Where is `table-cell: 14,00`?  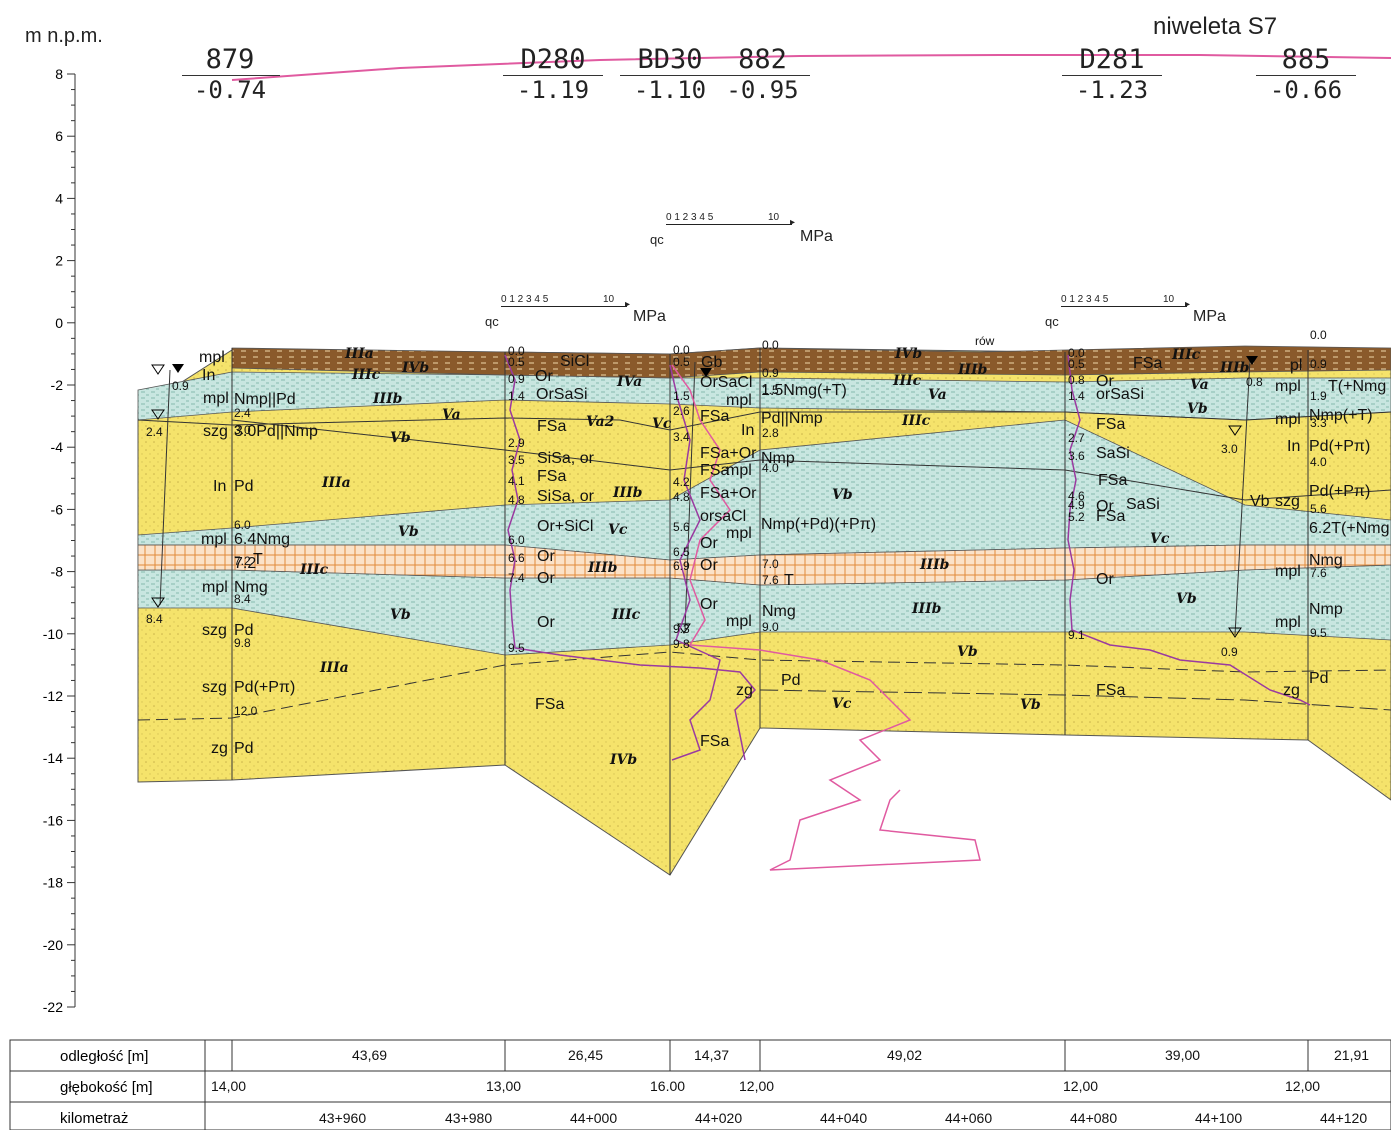 table-cell: 14,00 is located at coordinates (229, 1086).